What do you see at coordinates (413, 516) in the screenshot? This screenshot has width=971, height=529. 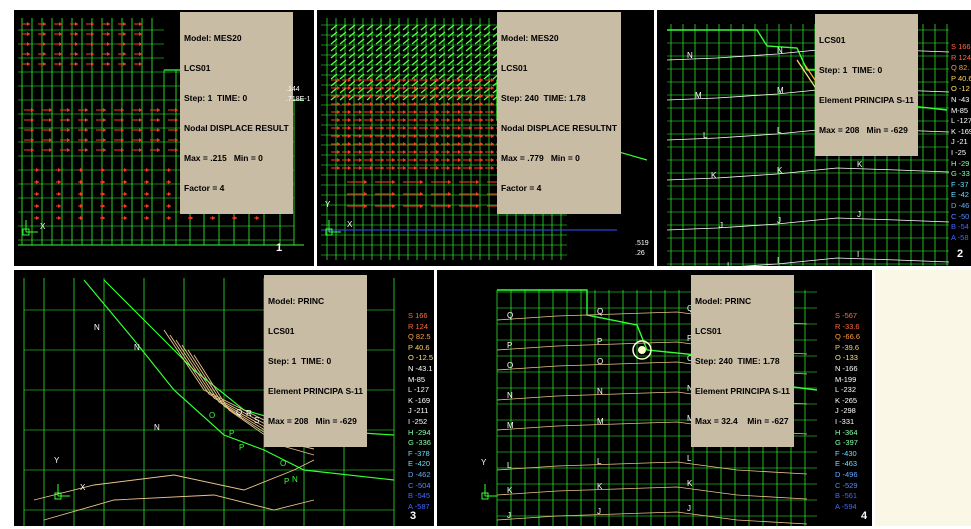 I see `panel-number: 3` at bounding box center [413, 516].